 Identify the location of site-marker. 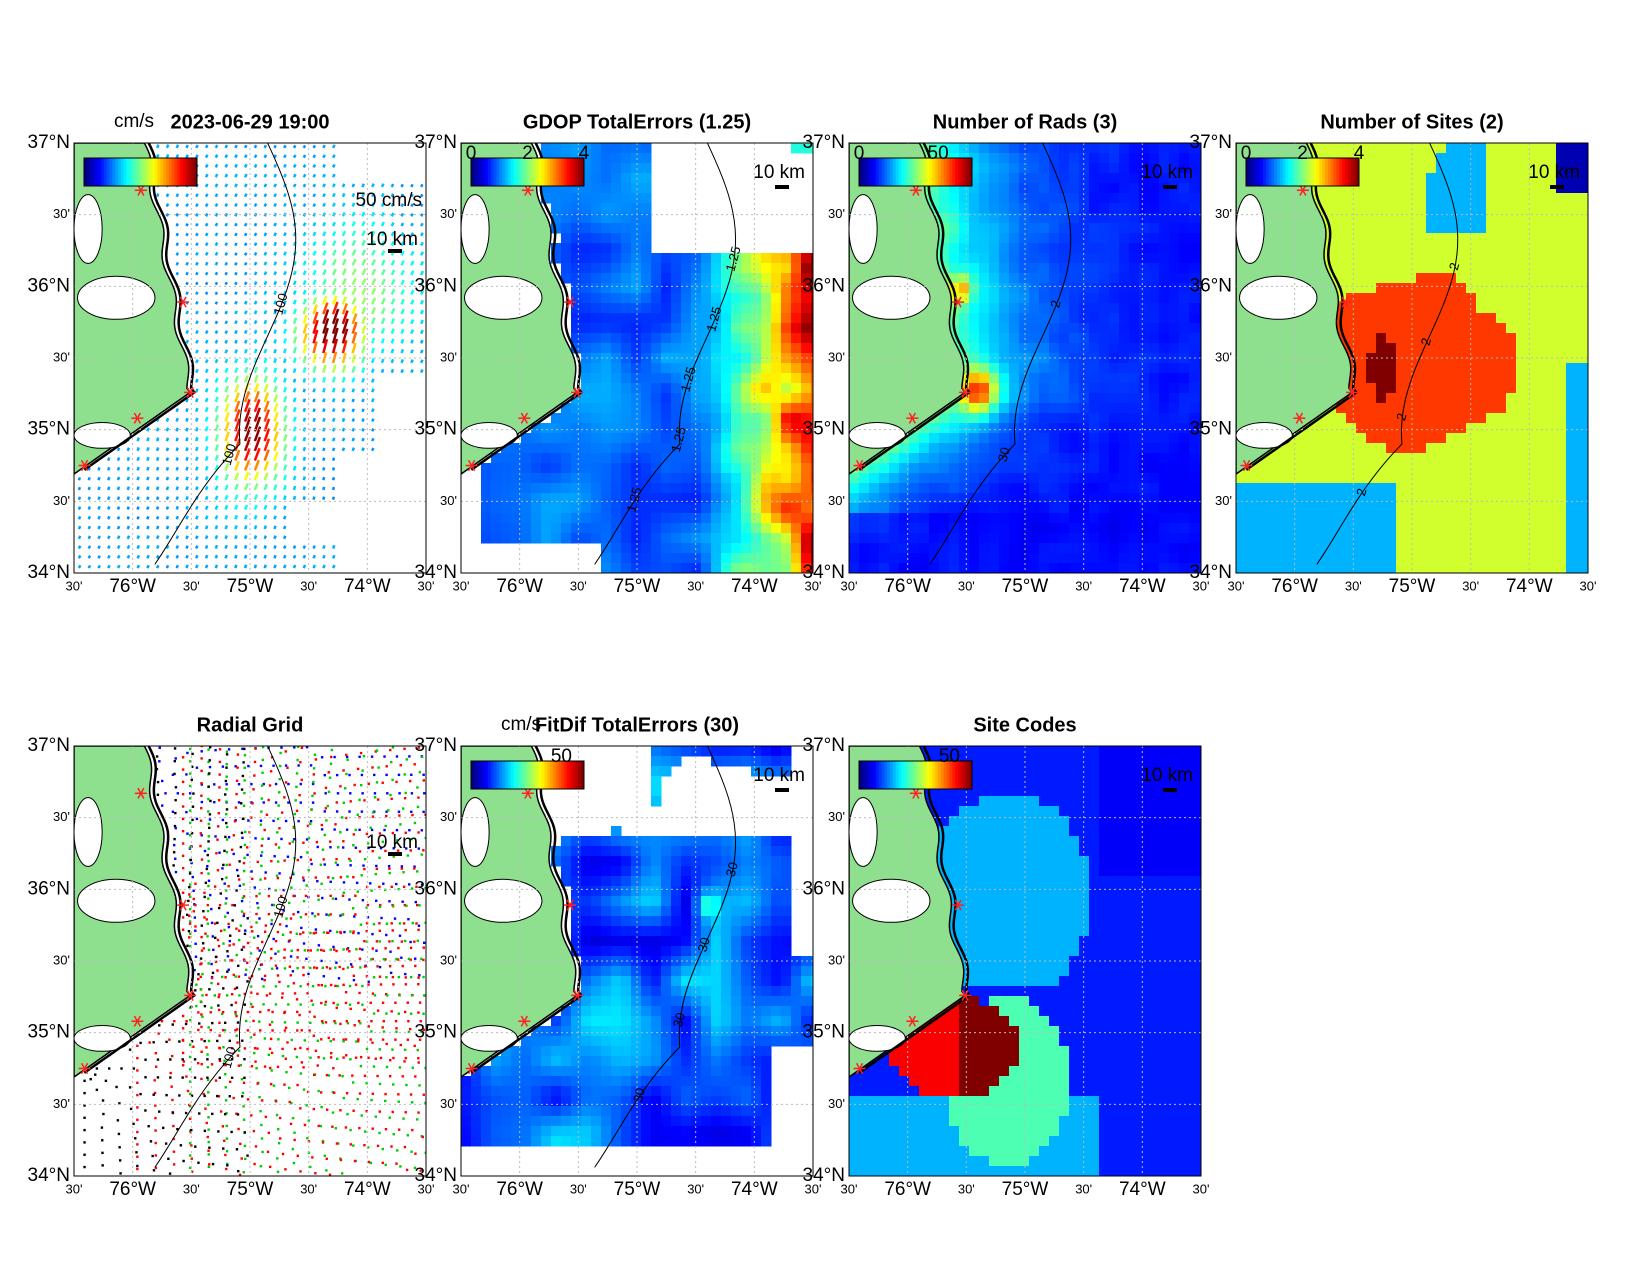
(570, 302).